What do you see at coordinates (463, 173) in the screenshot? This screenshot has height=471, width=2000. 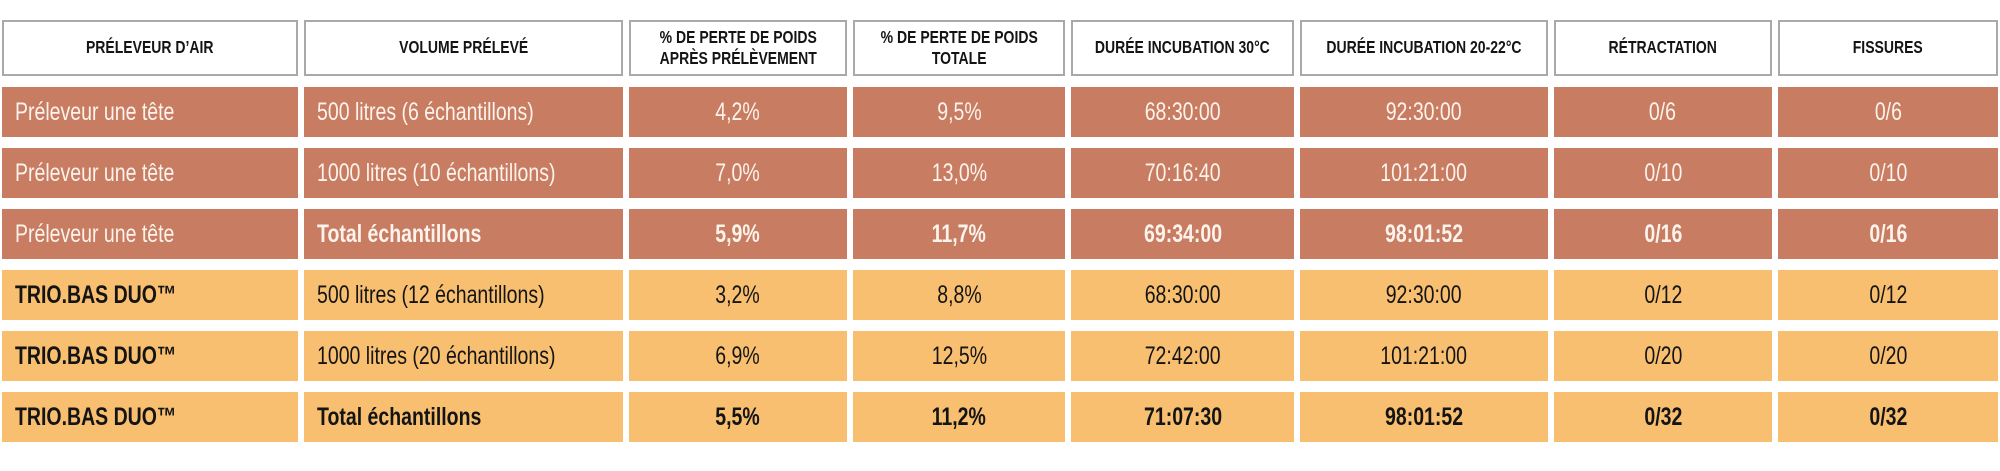 I see `table-cell: 1000 litres (10 échantillons)` at bounding box center [463, 173].